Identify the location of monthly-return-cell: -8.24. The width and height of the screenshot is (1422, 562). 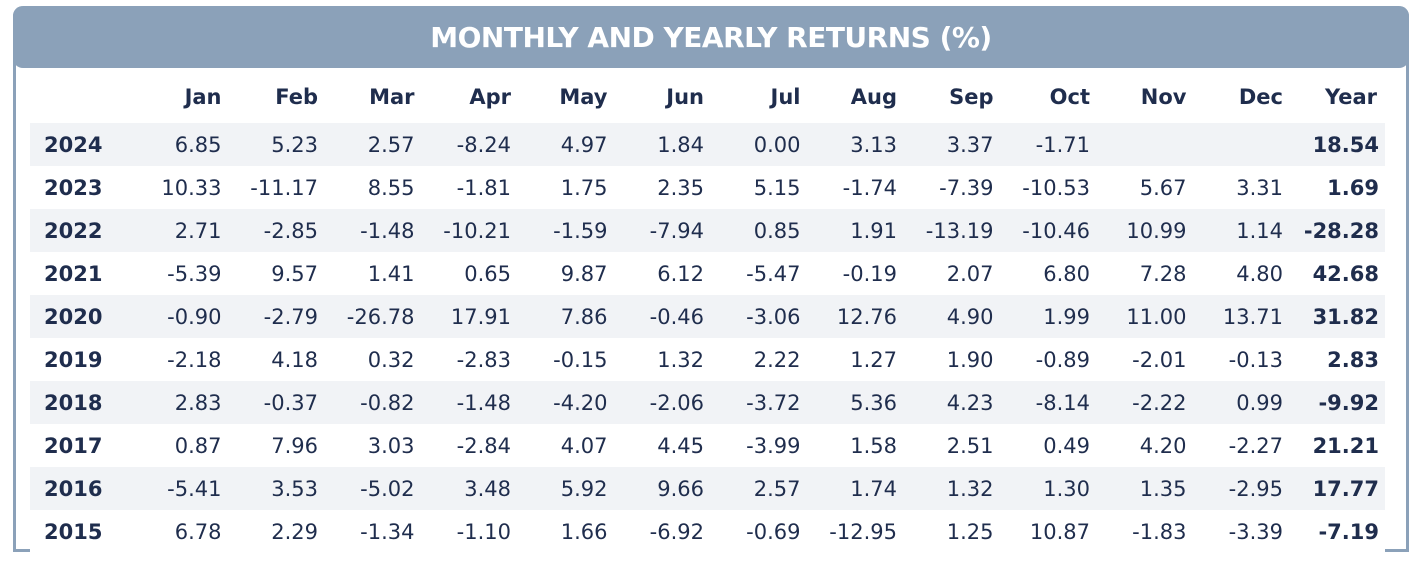
(470, 144).